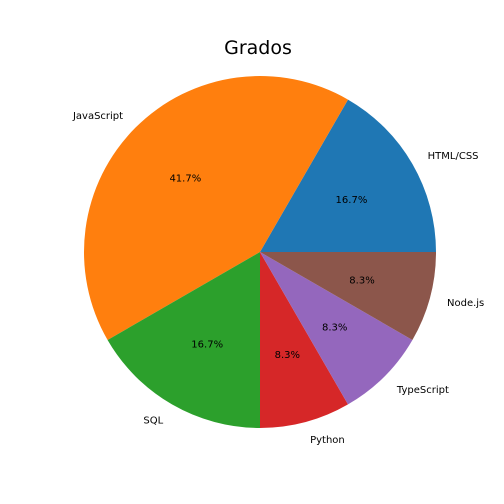  What do you see at coordinates (183, 340) in the screenshot?
I see `pie-slice-sql` at bounding box center [183, 340].